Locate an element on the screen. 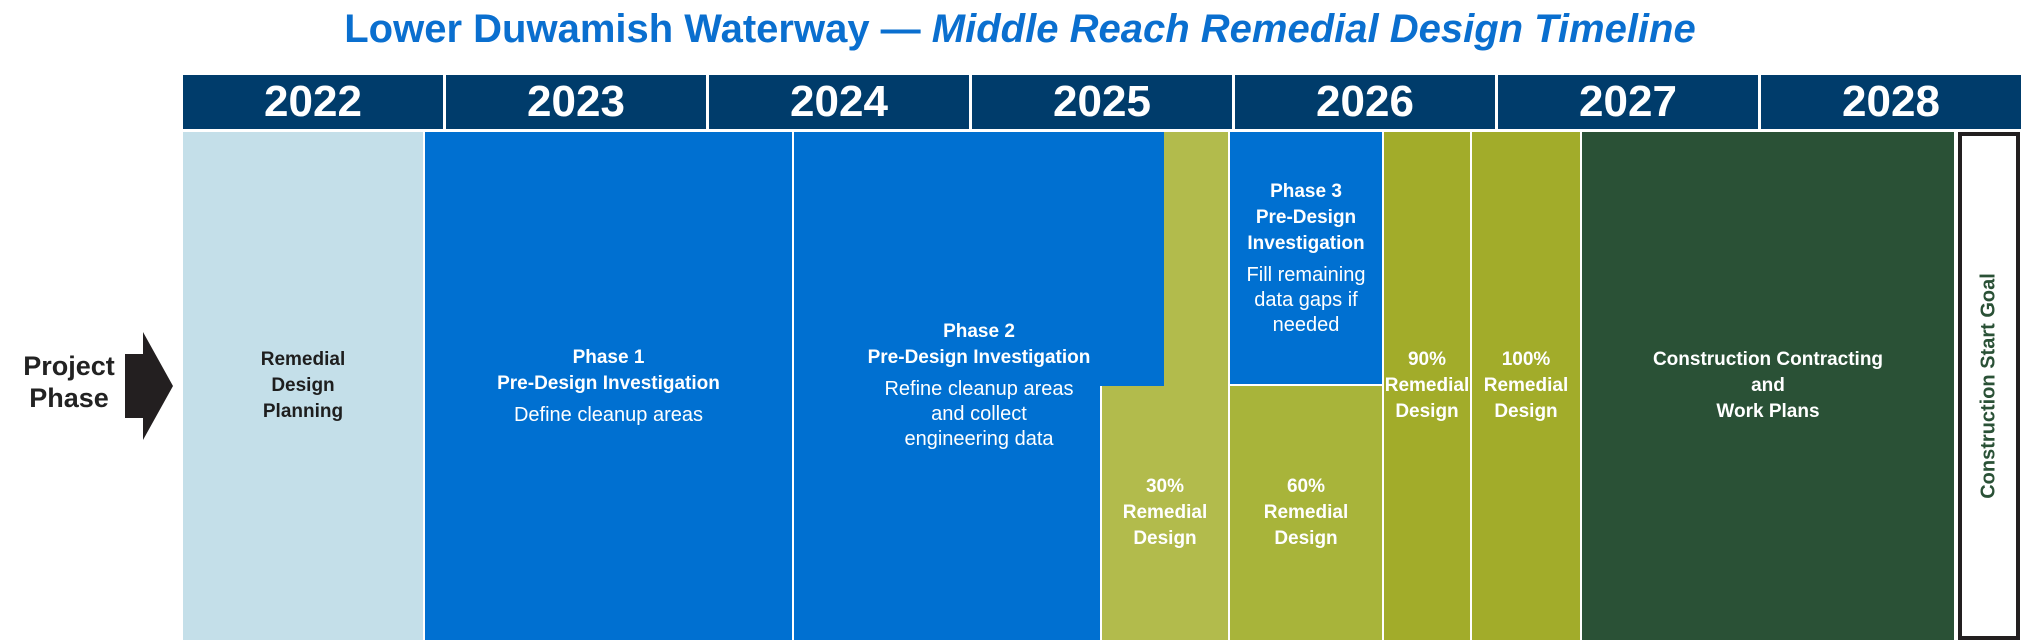 The height and width of the screenshot is (644, 2040). design60-title: 60% Remedial Design is located at coordinates (1306, 512).